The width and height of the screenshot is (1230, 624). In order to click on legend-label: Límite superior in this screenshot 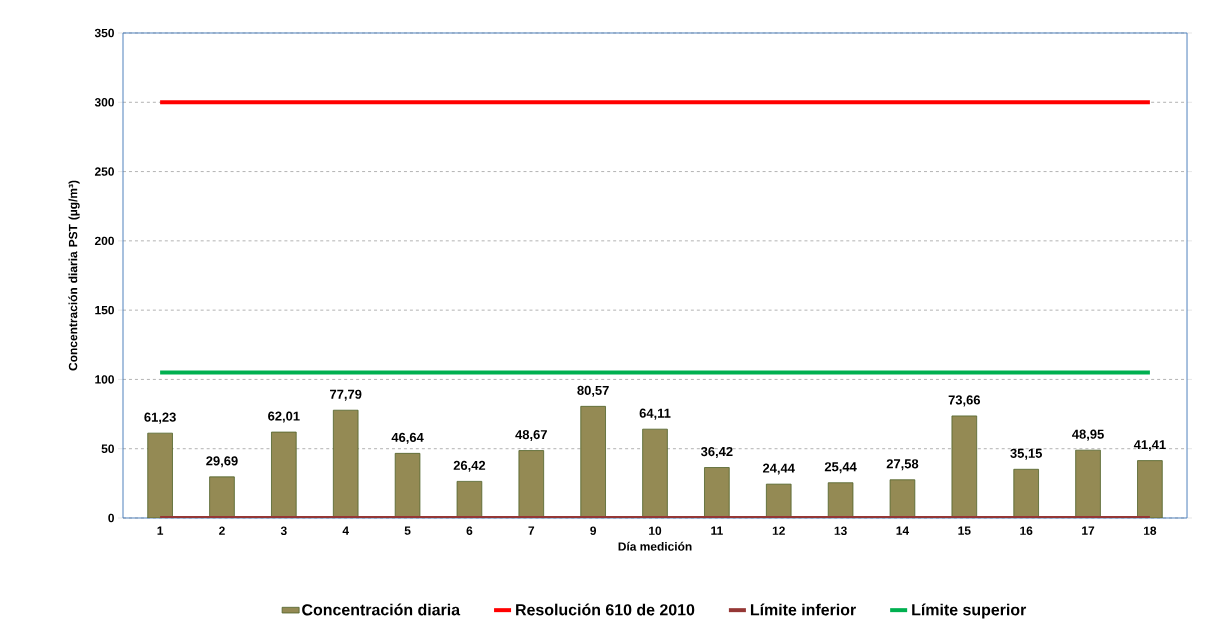, I will do `click(969, 611)`.